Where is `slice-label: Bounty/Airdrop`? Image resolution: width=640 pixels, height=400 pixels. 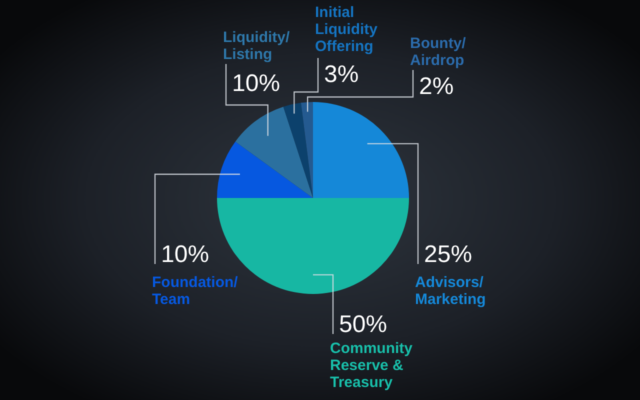
slice-label: Bounty/Airdrop is located at coordinates (438, 52).